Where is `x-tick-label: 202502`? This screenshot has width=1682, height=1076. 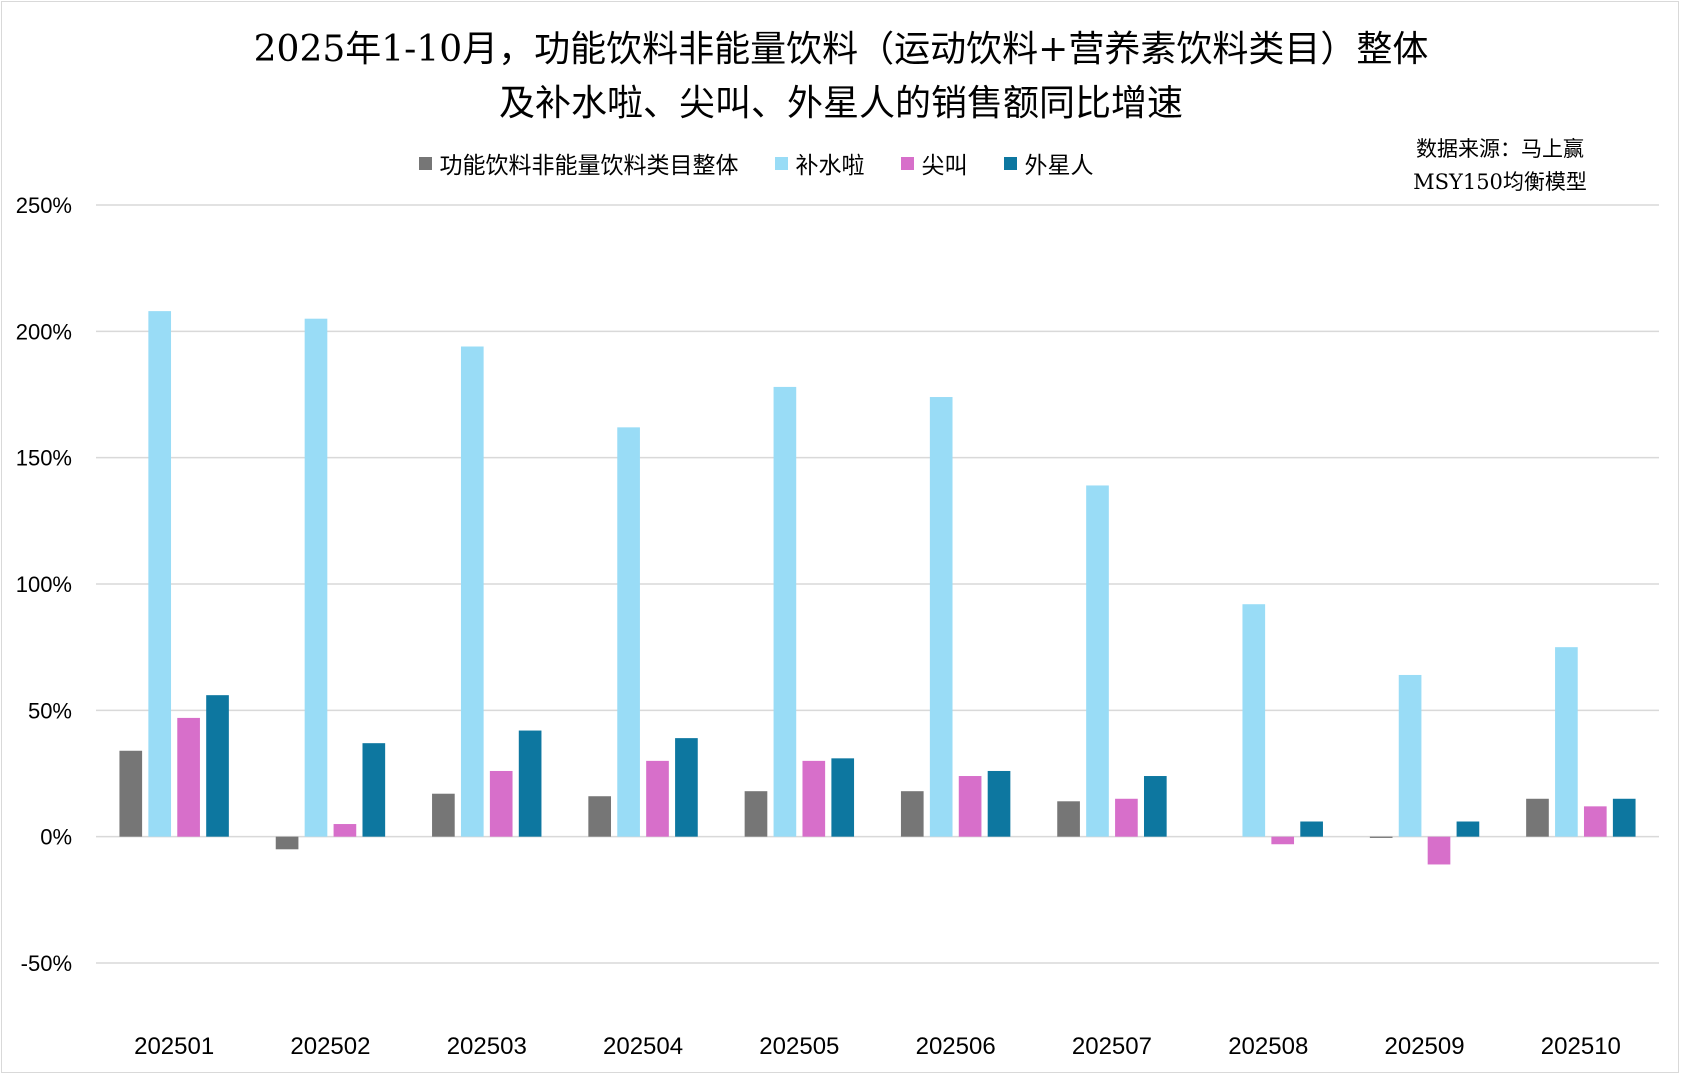 x-tick-label: 202502 is located at coordinates (330, 1046).